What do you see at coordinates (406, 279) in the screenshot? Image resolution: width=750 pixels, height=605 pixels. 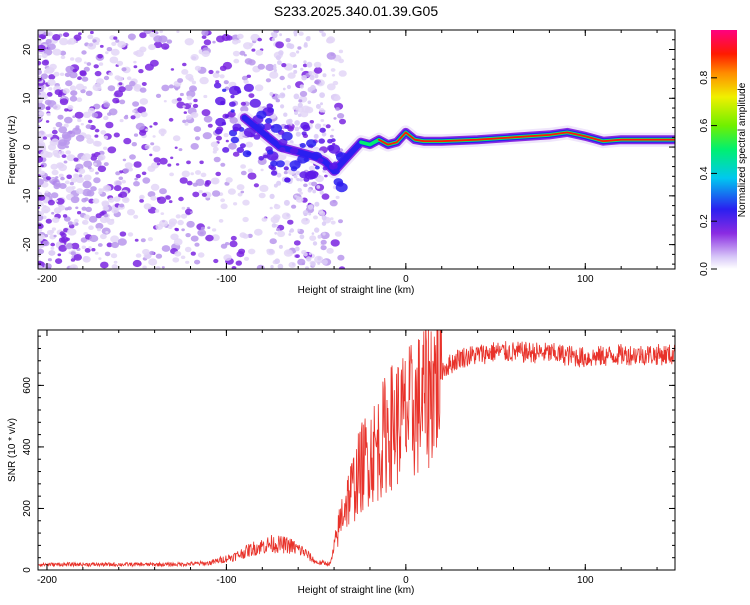 I see `x-tick-label: 0` at bounding box center [406, 279].